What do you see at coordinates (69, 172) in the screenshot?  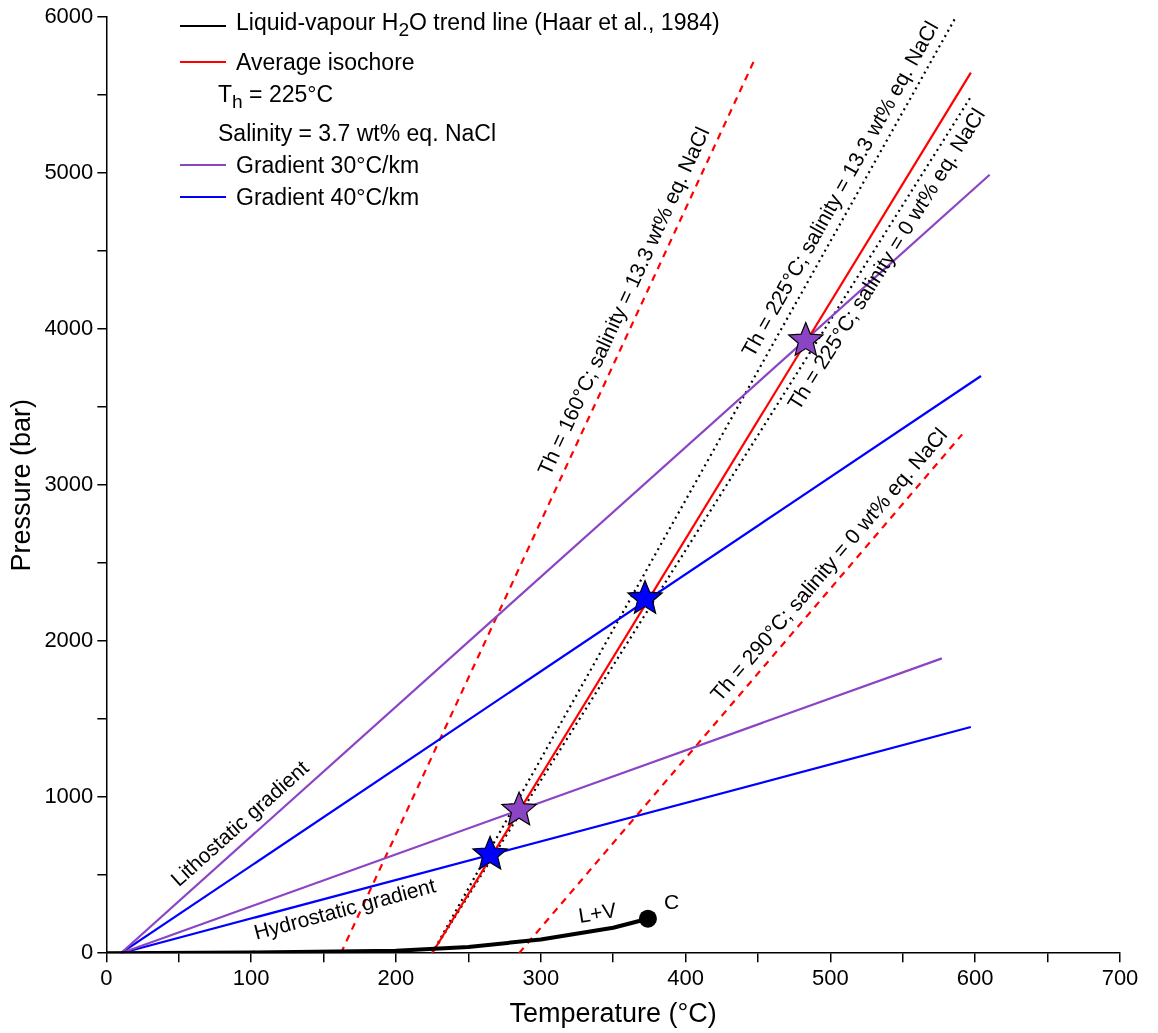 I see `y-tick-label: 5000` at bounding box center [69, 172].